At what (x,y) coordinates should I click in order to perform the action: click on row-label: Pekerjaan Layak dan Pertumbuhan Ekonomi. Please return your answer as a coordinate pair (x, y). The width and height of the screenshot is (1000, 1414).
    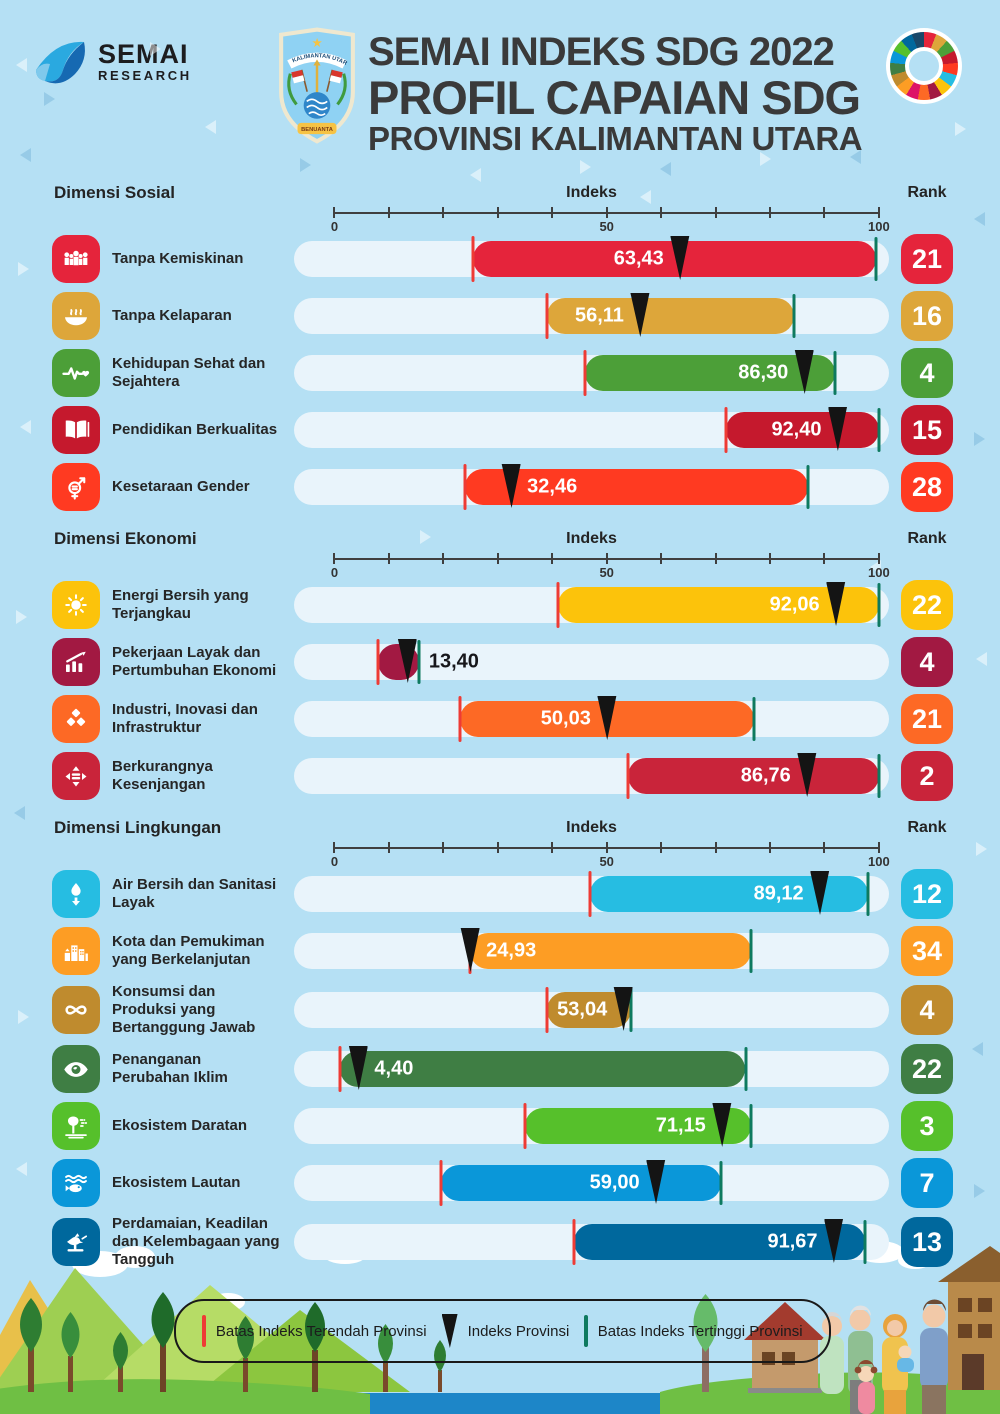
    Looking at the image, I should click on (194, 661).